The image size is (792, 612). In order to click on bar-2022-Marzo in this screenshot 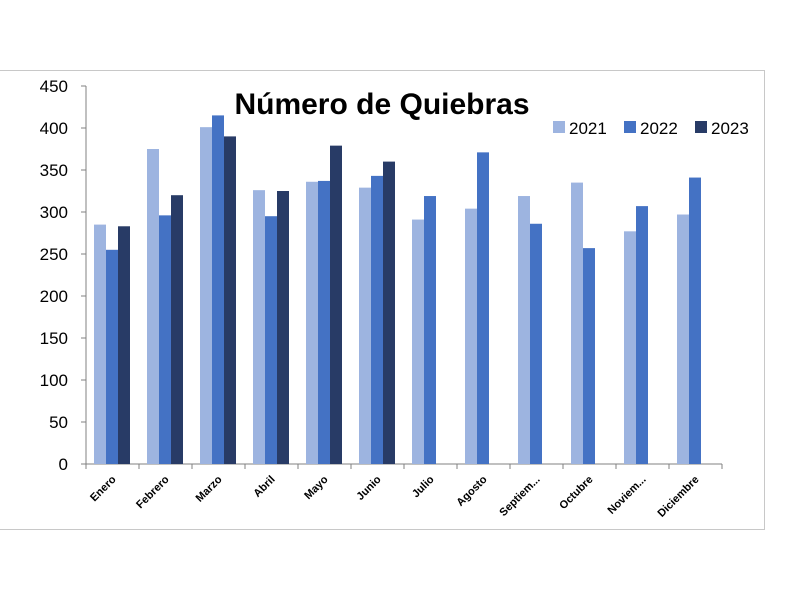, I will do `click(218, 290)`.